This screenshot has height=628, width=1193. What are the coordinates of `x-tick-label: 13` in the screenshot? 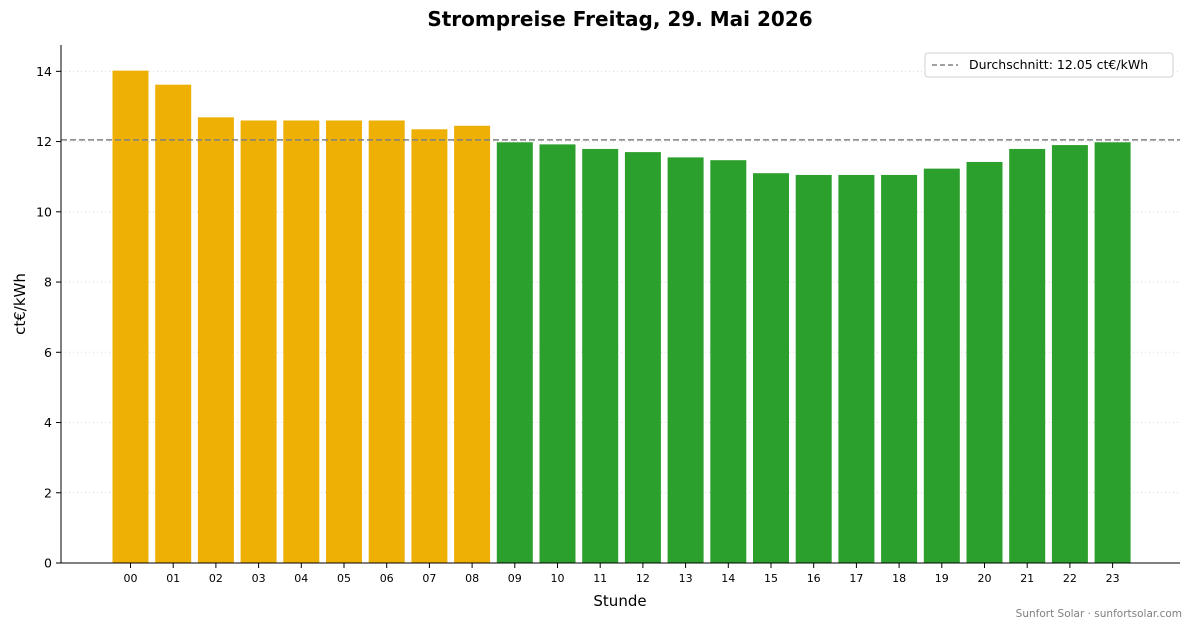 It's located at (686, 578).